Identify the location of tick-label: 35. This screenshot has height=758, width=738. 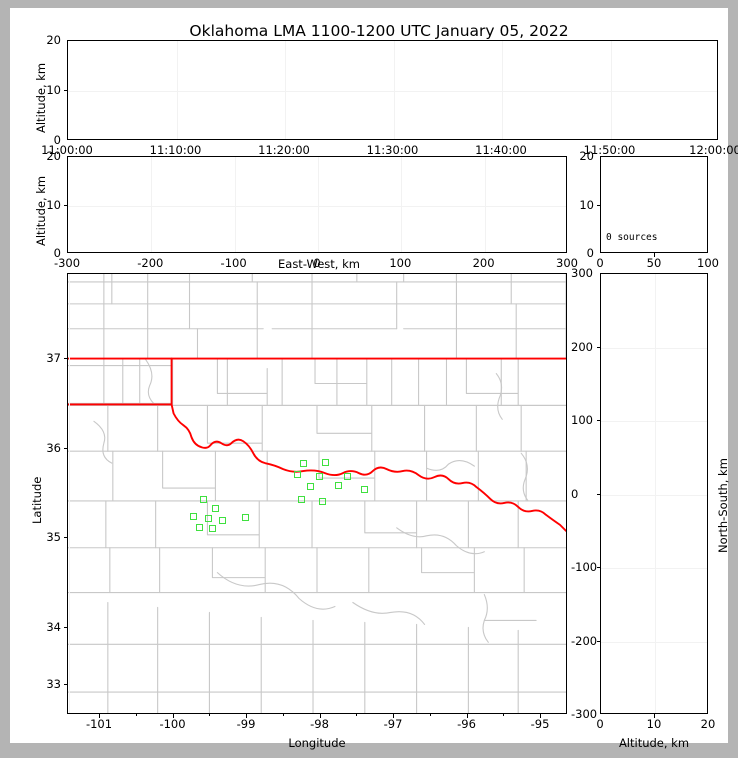
(53, 537).